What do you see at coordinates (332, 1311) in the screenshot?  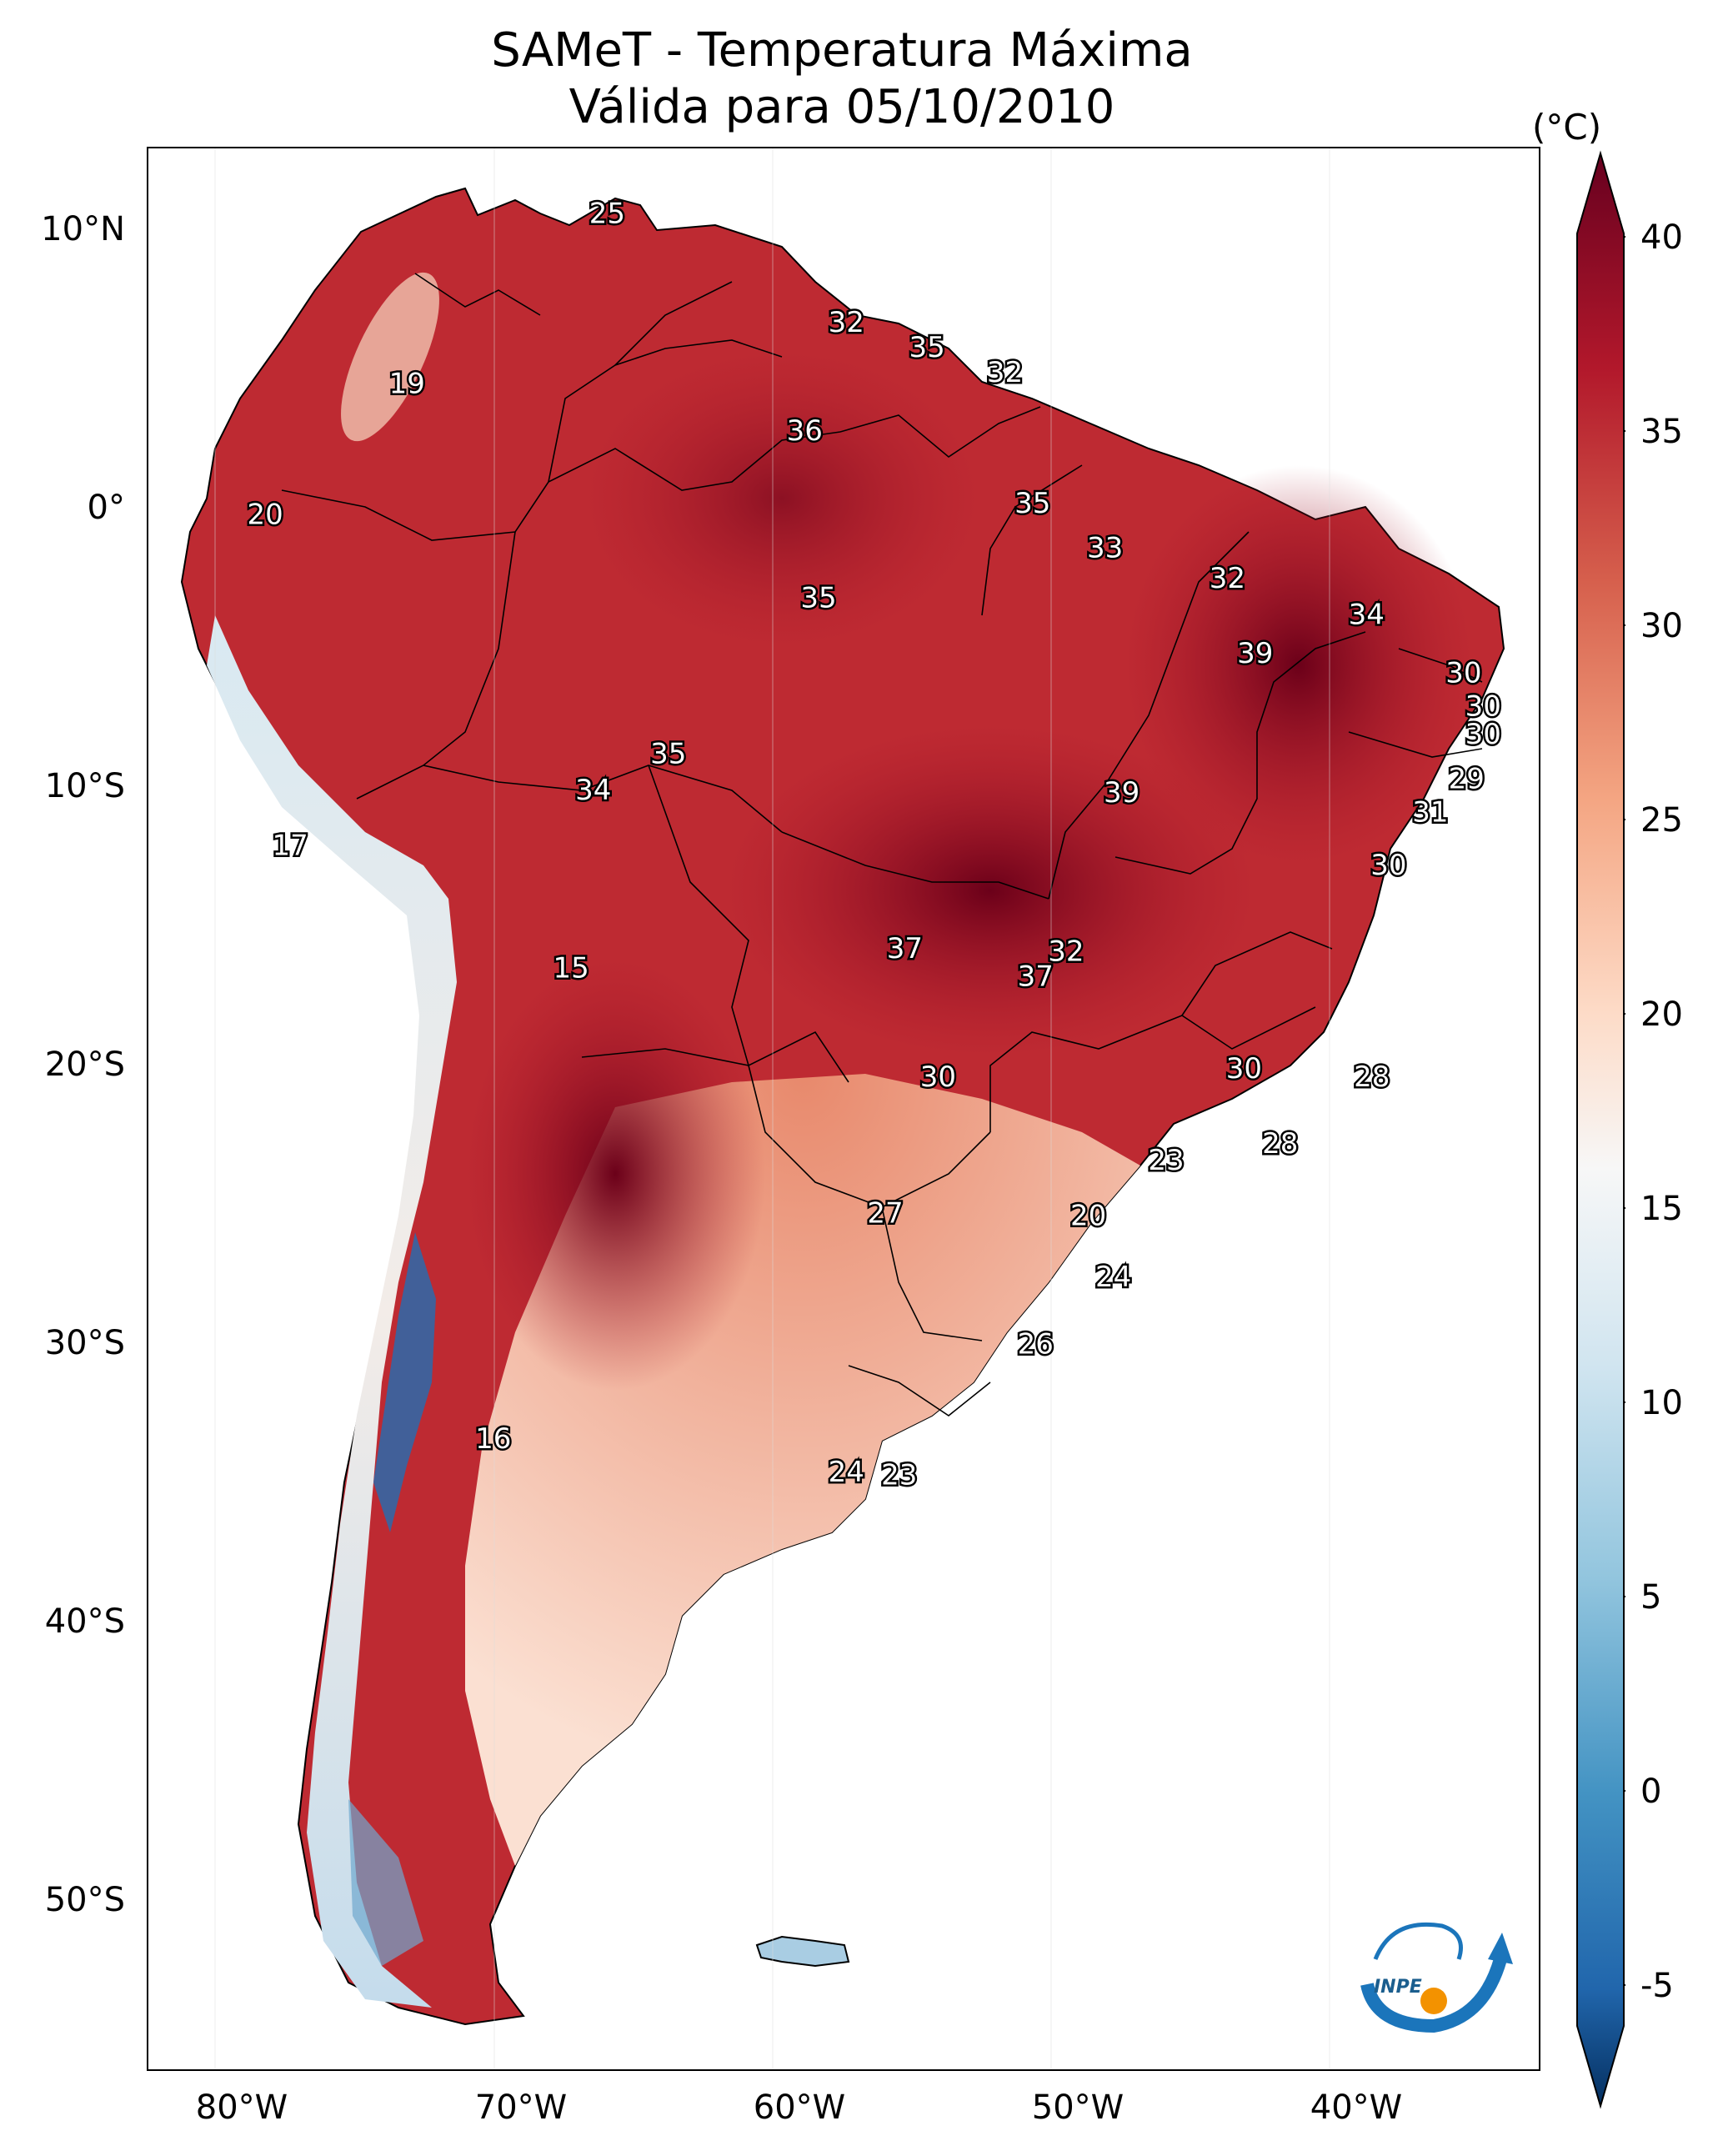 I see `andes-cool-band` at bounding box center [332, 1311].